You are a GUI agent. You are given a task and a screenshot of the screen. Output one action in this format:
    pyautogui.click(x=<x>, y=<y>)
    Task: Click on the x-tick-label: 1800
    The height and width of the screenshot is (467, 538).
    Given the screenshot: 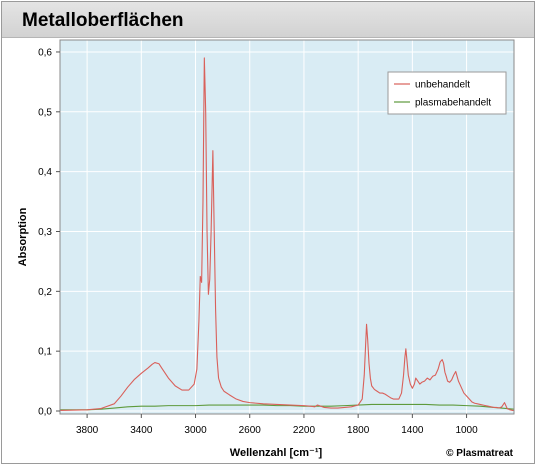 What is the action you would take?
    pyautogui.click(x=358, y=430)
    